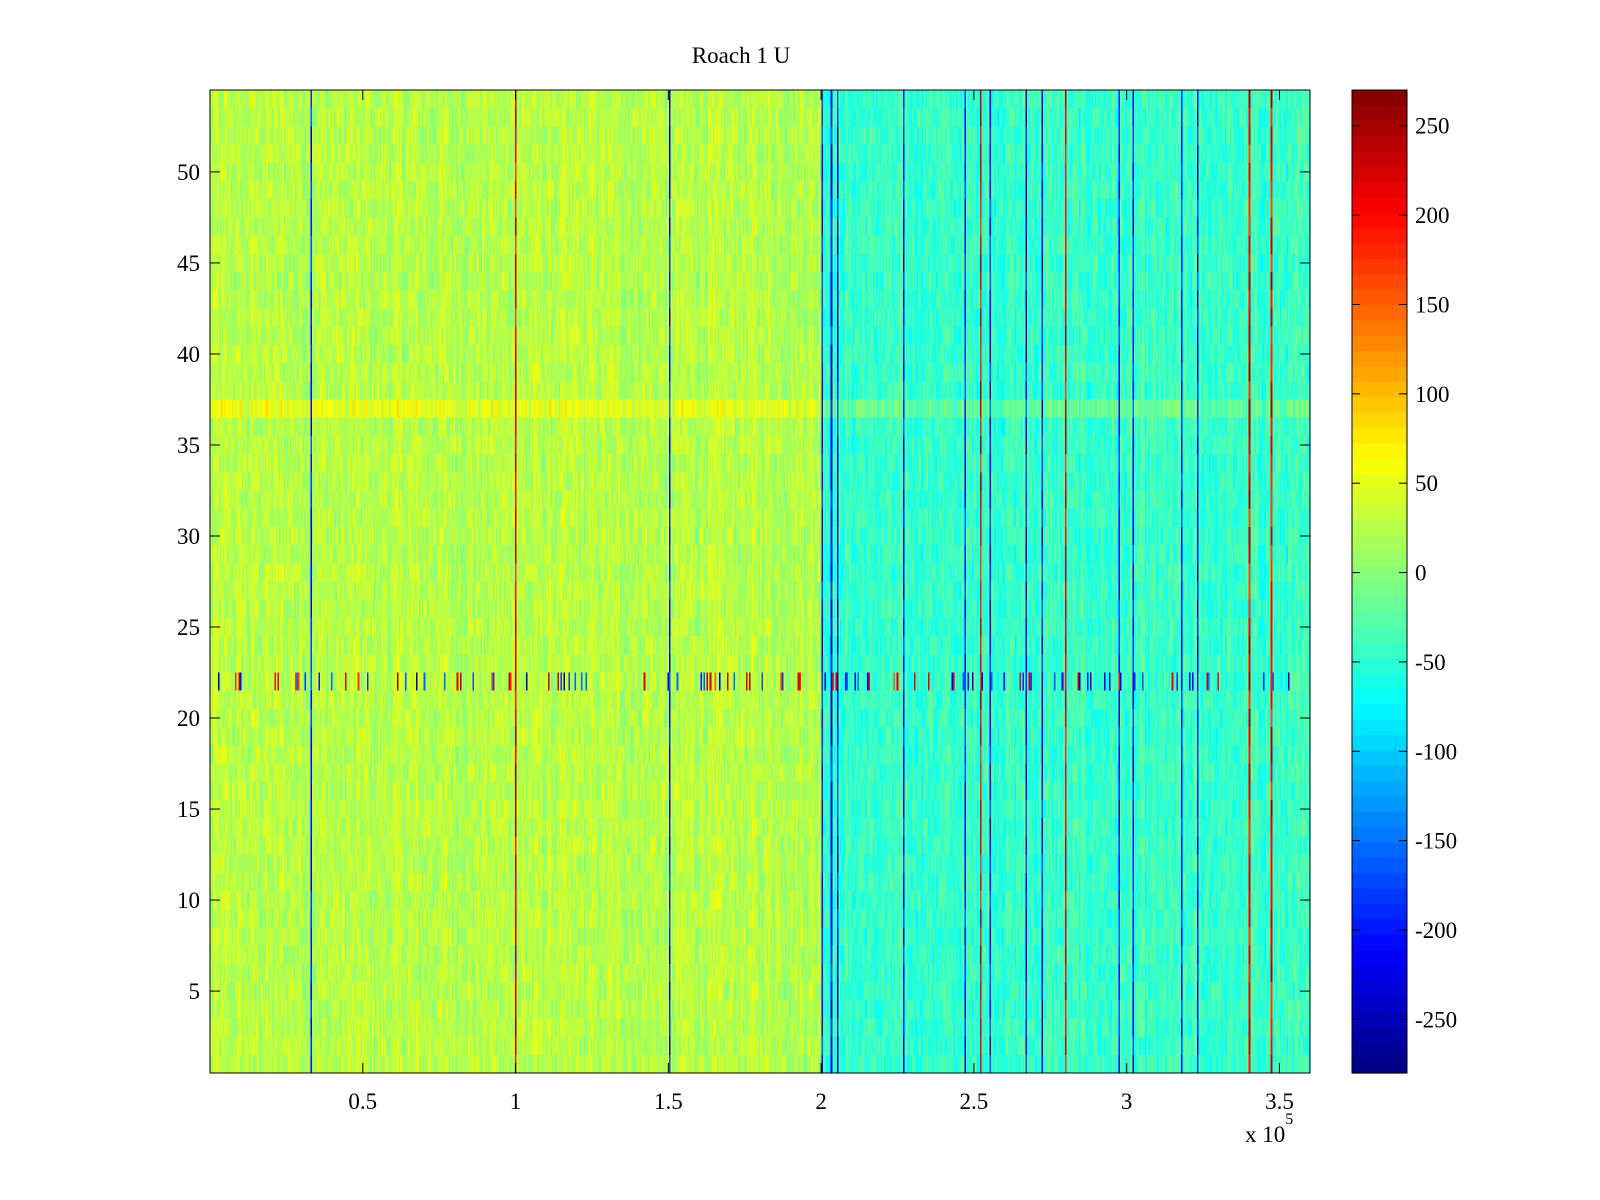 Image resolution: width=1600 pixels, height=1200 pixels. I want to click on y-tick-label: 10, so click(188, 900).